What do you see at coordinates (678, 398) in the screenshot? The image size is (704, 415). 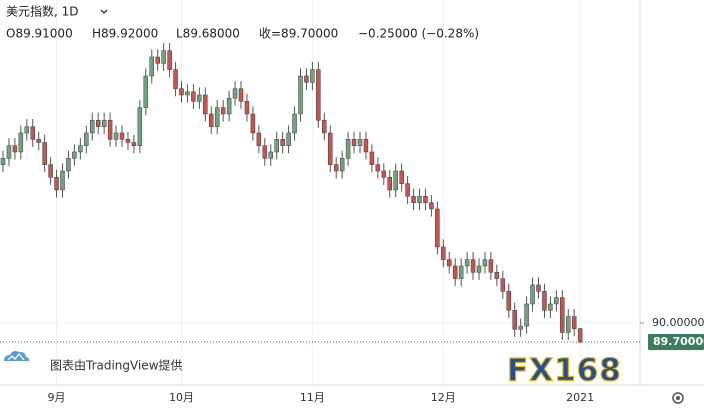 I see `settings-gear` at bounding box center [678, 398].